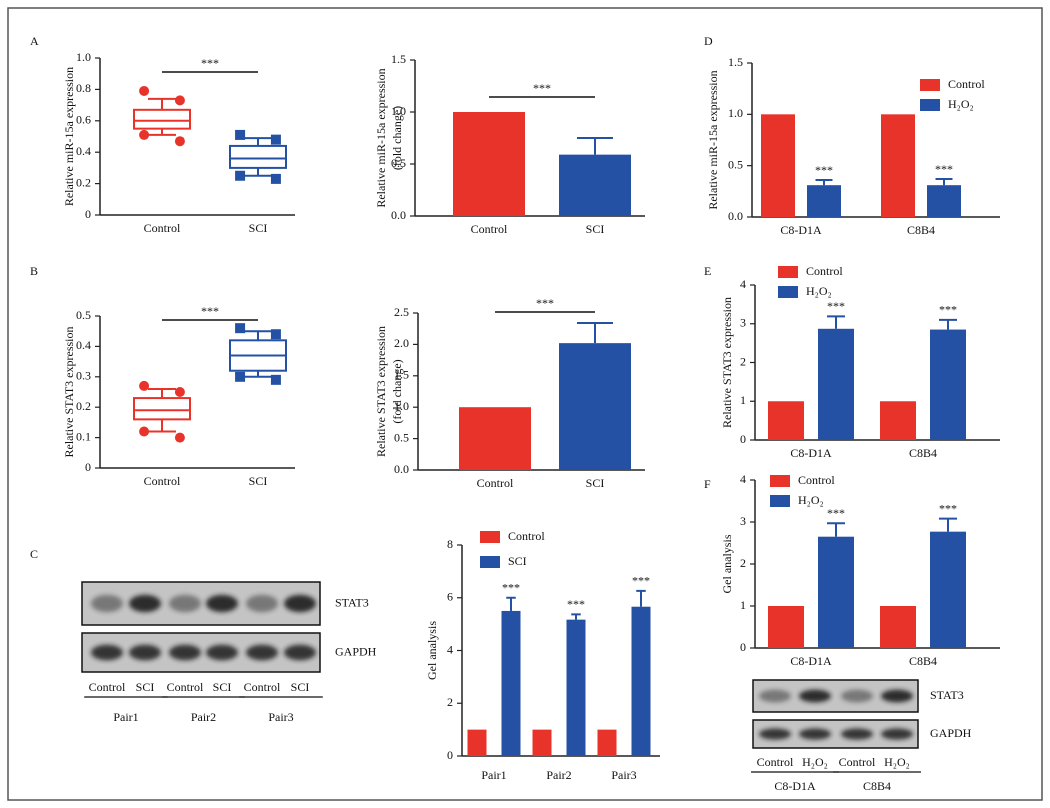  I want to click on group-label: Pair1, so click(125, 717).